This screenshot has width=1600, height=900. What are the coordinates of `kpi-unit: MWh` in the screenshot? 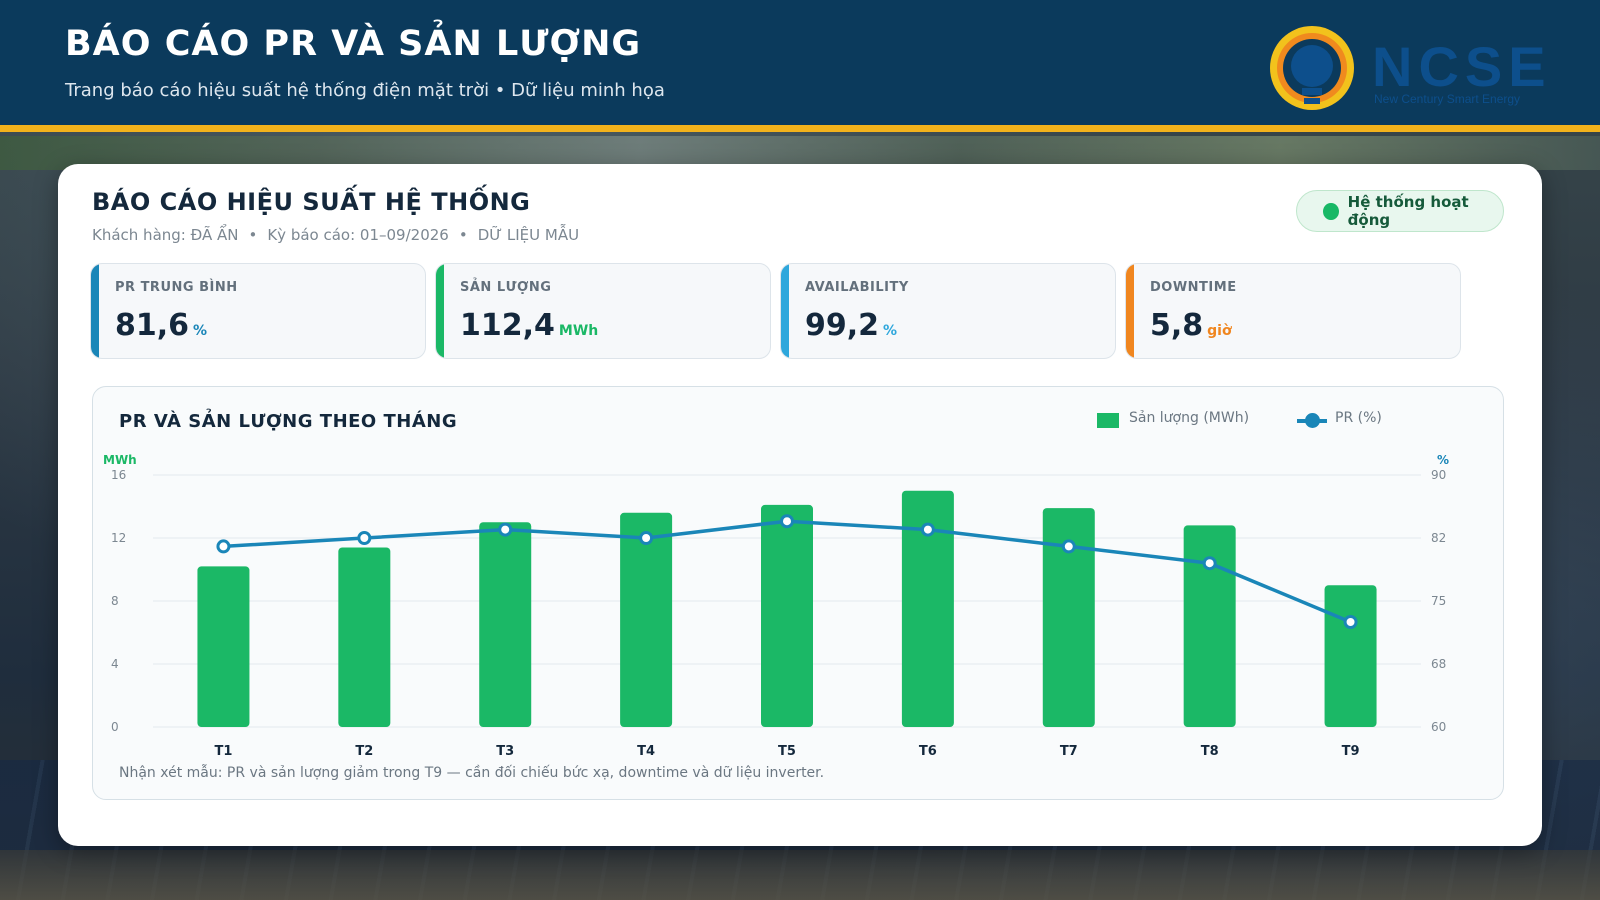 It's located at (578, 331).